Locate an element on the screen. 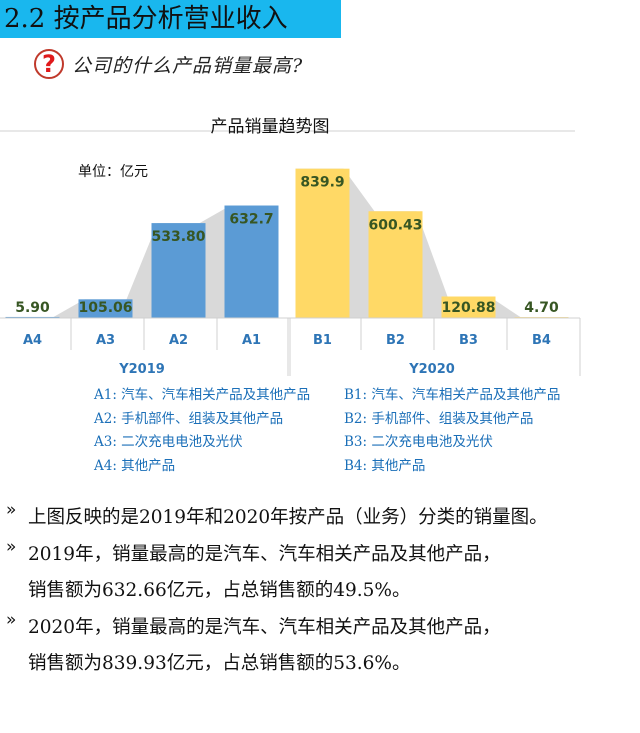 Image resolution: width=640 pixels, height=733 pixels. bullet-1: » 上图反映的是2019年和2020年按产品（业务）分类的销量图。 is located at coordinates (323, 518).